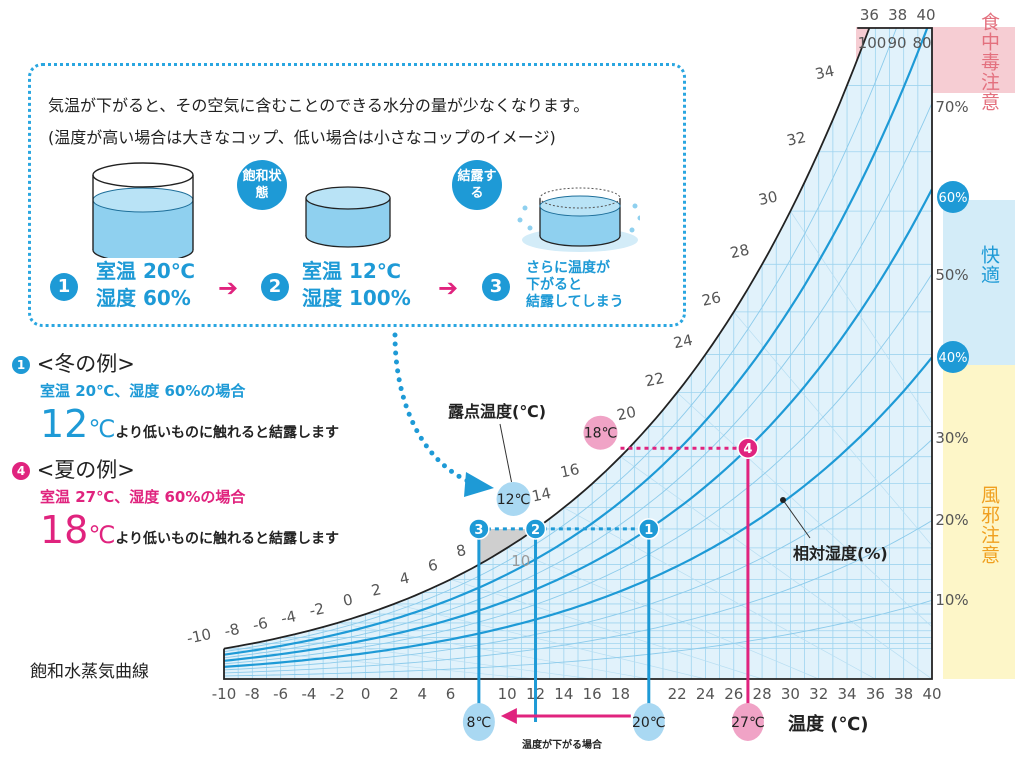 The image size is (1025, 761). What do you see at coordinates (872, 43) in the screenshot?
I see `top-rh-label: 100` at bounding box center [872, 43].